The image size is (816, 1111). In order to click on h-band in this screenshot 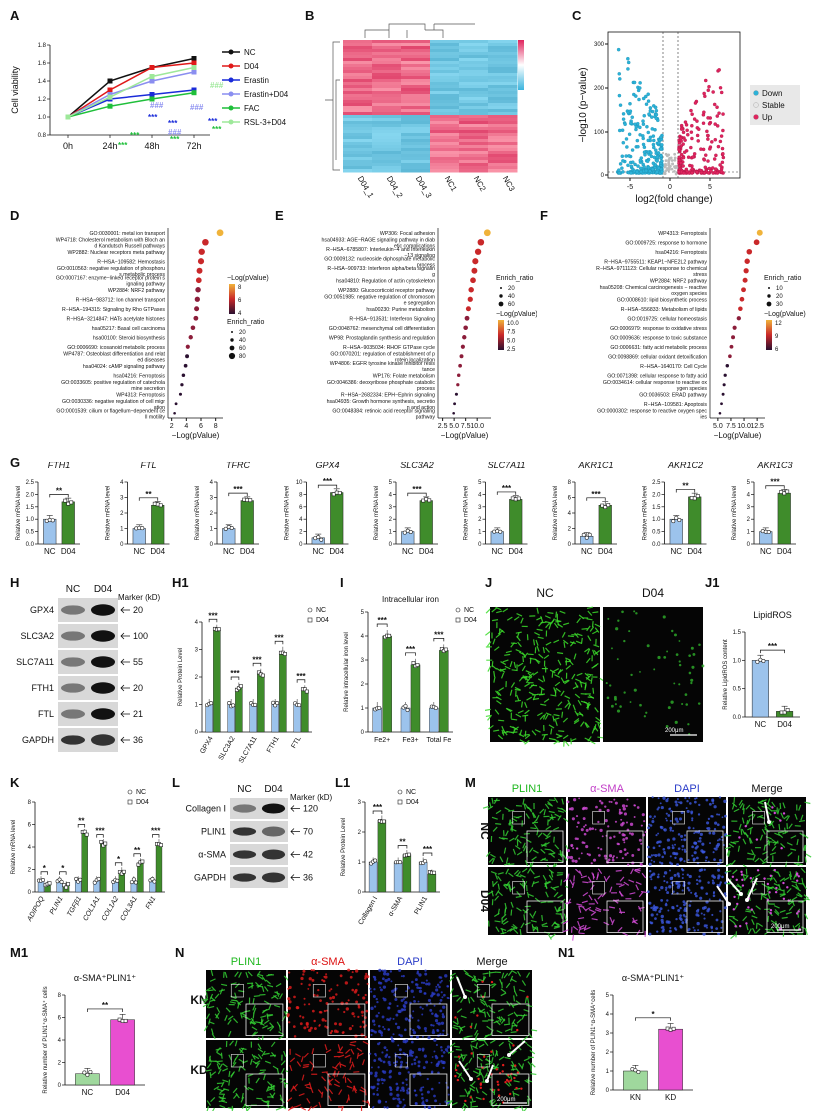, I will do `click(73, 740)`.